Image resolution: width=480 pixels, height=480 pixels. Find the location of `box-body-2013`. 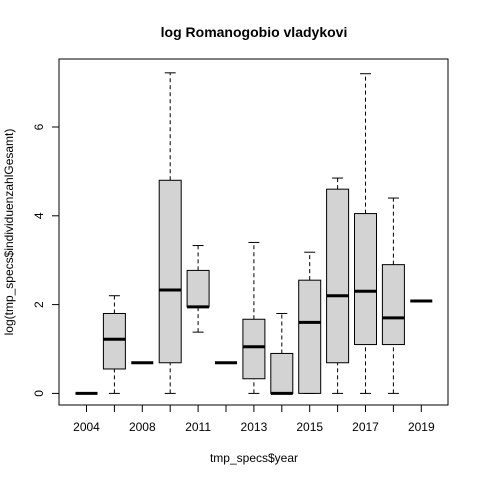

box-body-2013 is located at coordinates (254, 349).